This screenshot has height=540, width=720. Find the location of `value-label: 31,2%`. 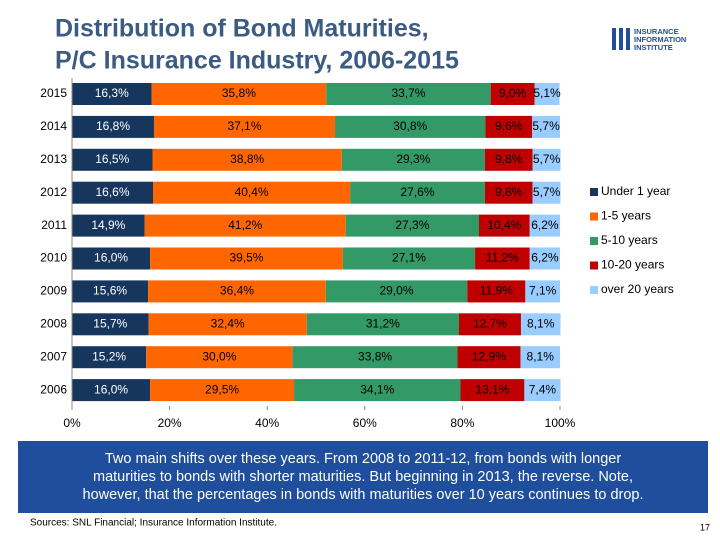

value-label: 31,2% is located at coordinates (383, 323).